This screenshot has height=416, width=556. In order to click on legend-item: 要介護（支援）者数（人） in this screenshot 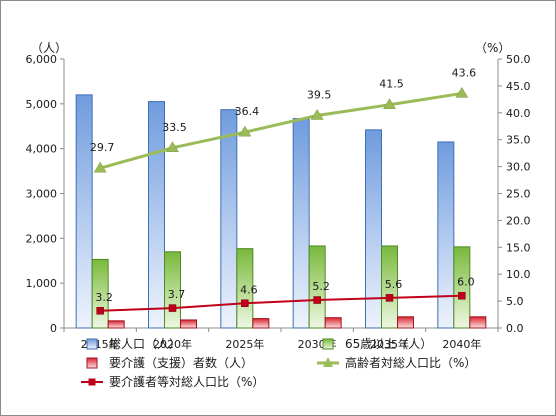, I will do `click(169, 362)`.